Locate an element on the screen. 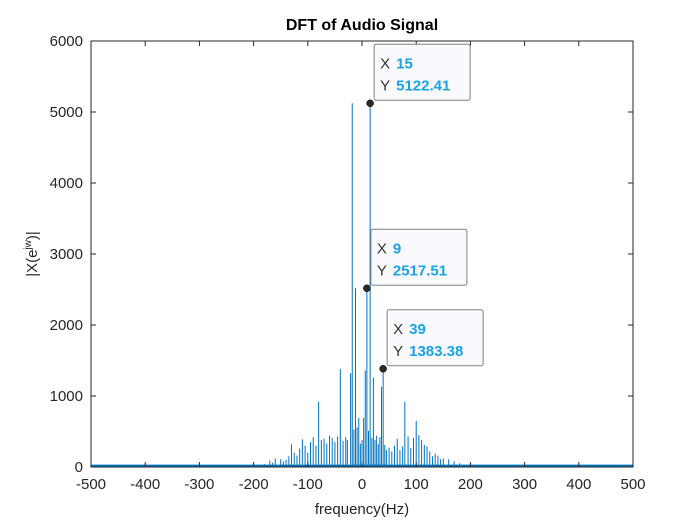 The image size is (700, 525). x-tick-label: -400 is located at coordinates (145, 484).